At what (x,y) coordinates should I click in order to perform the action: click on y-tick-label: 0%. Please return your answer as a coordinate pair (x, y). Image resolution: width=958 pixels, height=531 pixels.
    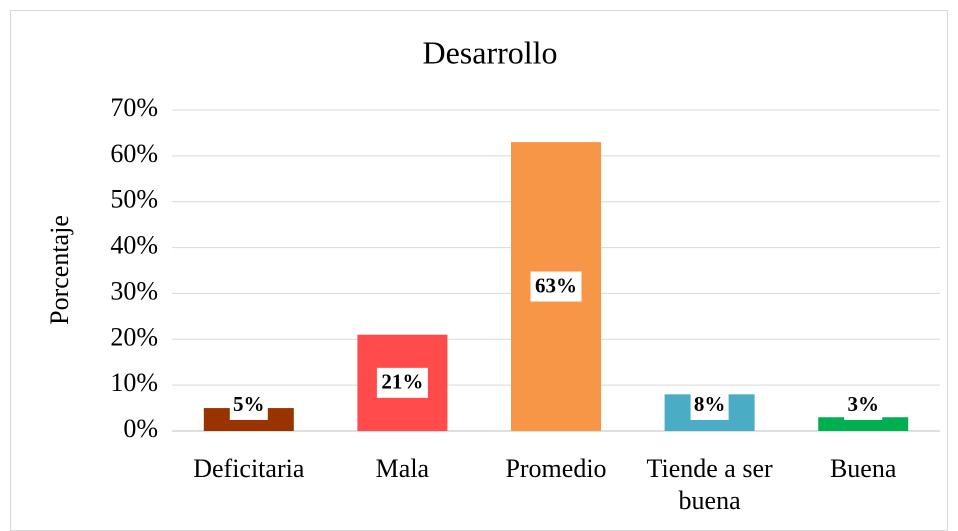
    Looking at the image, I should click on (140, 428).